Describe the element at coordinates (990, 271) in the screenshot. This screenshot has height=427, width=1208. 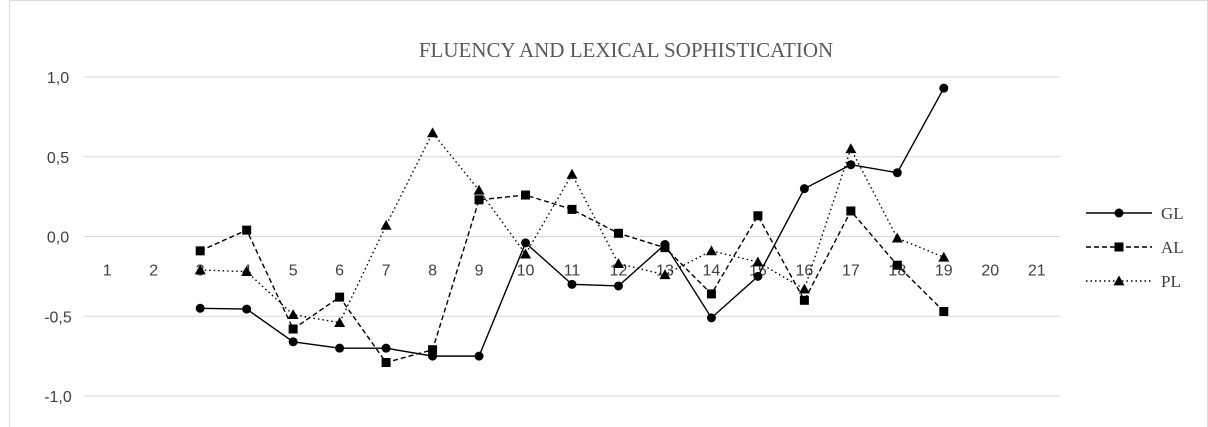
I see `x-tick-label: 20` at that location.